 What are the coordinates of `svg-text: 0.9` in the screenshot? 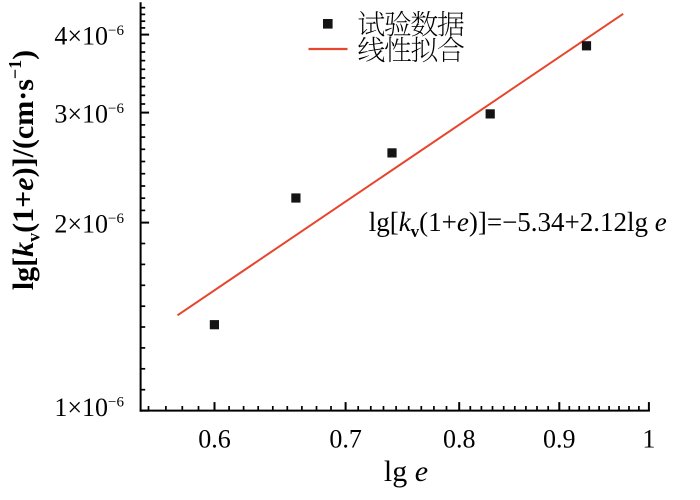 It's located at (559, 439).